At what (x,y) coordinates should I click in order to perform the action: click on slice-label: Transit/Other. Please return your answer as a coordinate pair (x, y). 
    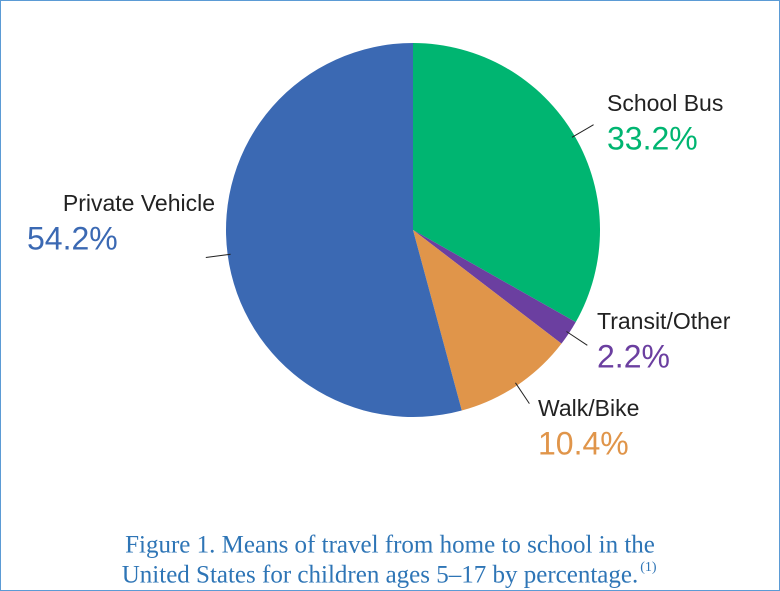
    Looking at the image, I should click on (664, 321).